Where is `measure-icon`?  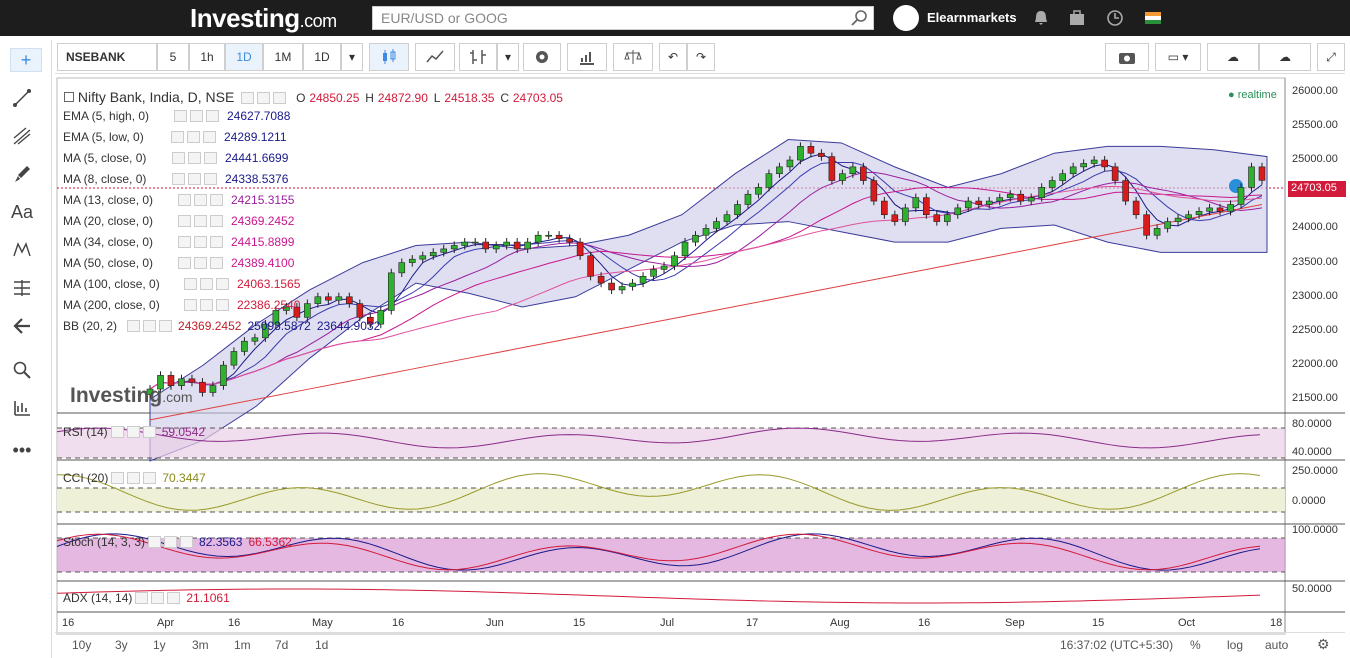
measure-icon is located at coordinates (22, 408).